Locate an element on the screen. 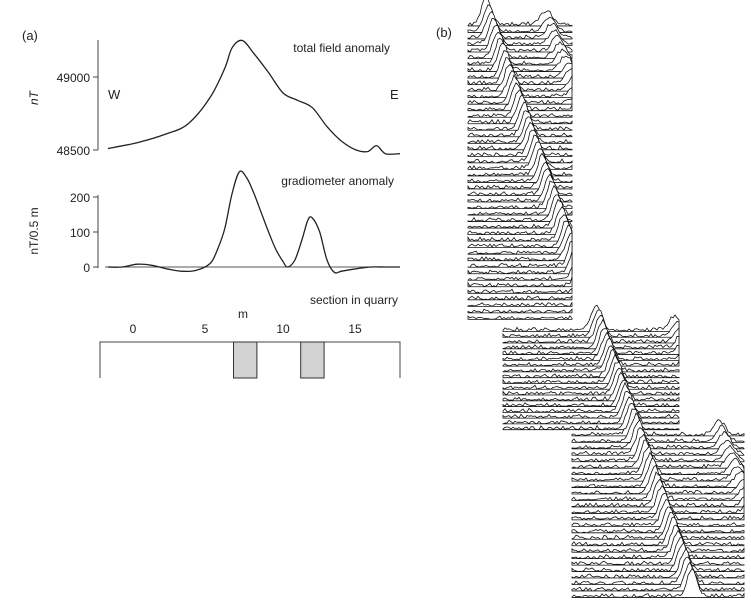 The width and height of the screenshot is (751, 613). section-xtick-label: 0 is located at coordinates (133, 329).